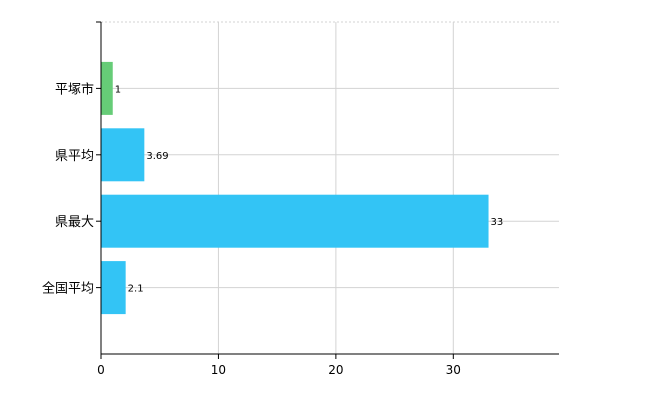 Image resolution: width=650 pixels, height=400 pixels. What do you see at coordinates (335, 370) in the screenshot?
I see `x-tick-label-2: 20` at bounding box center [335, 370].